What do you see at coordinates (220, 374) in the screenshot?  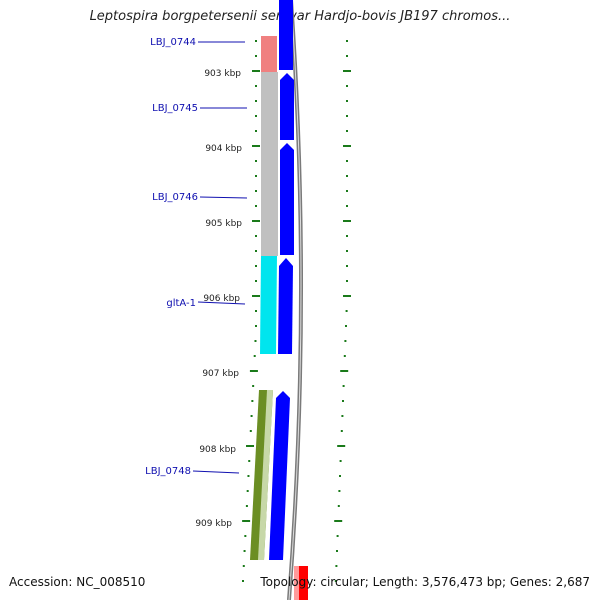 I see `kbp-label: 907 kbp` at bounding box center [220, 374].